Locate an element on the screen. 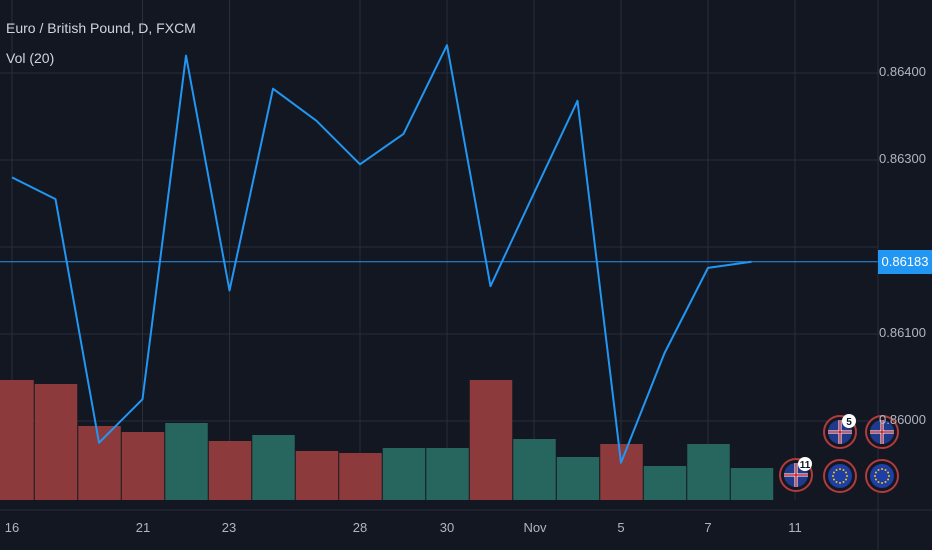 The height and width of the screenshot is (550, 932). y-tick-label: 0.86400 is located at coordinates (902, 71).